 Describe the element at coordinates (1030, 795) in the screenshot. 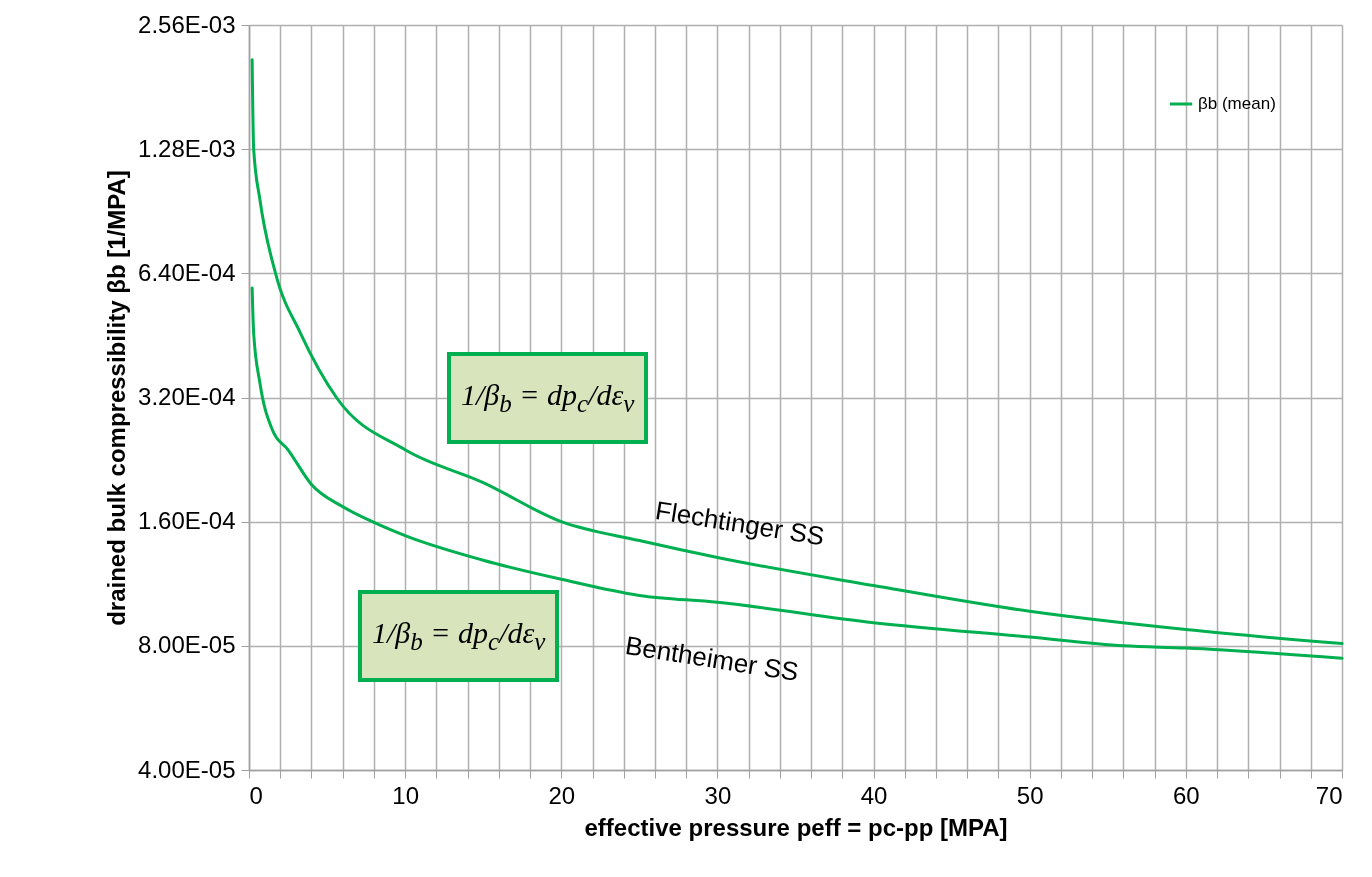

I see `x-tick-label: 50` at that location.